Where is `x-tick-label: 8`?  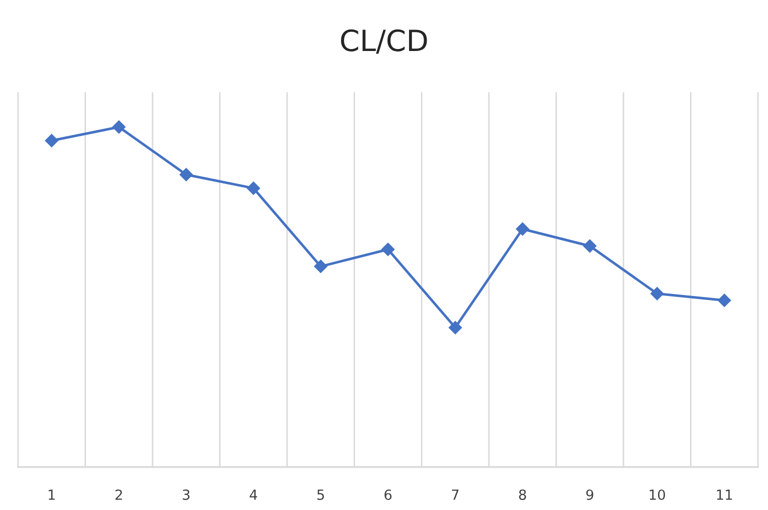 x-tick-label: 8 is located at coordinates (522, 494).